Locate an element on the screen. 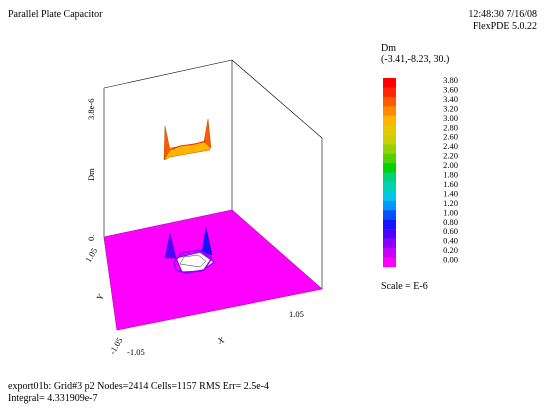 The width and height of the screenshot is (544, 408). x-axis-label: X is located at coordinates (220, 339).